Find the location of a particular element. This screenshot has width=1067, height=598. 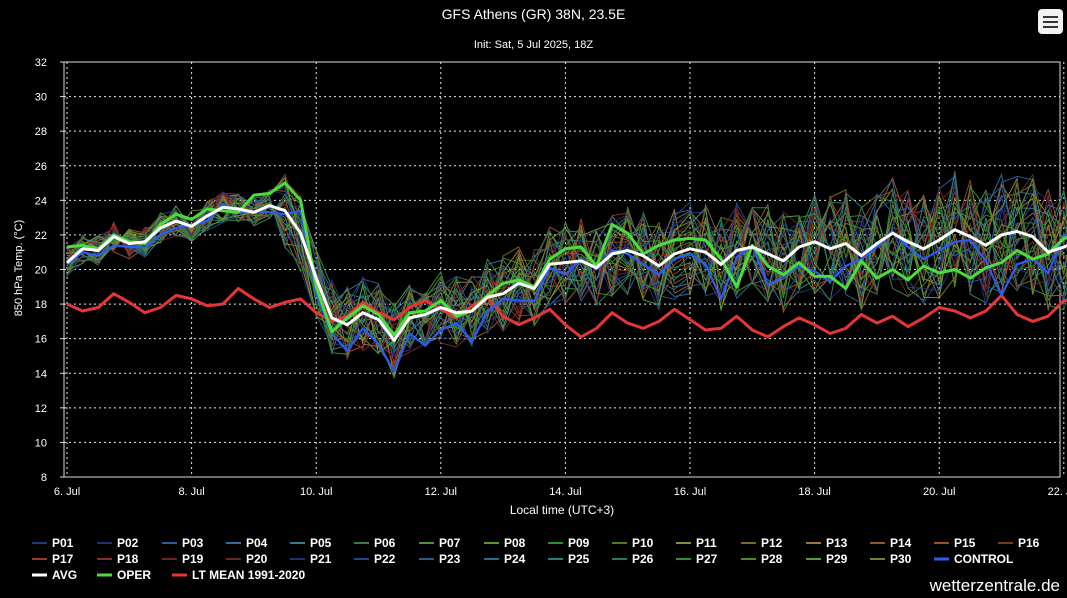

legend-item-p19: P19 is located at coordinates (183, 559).